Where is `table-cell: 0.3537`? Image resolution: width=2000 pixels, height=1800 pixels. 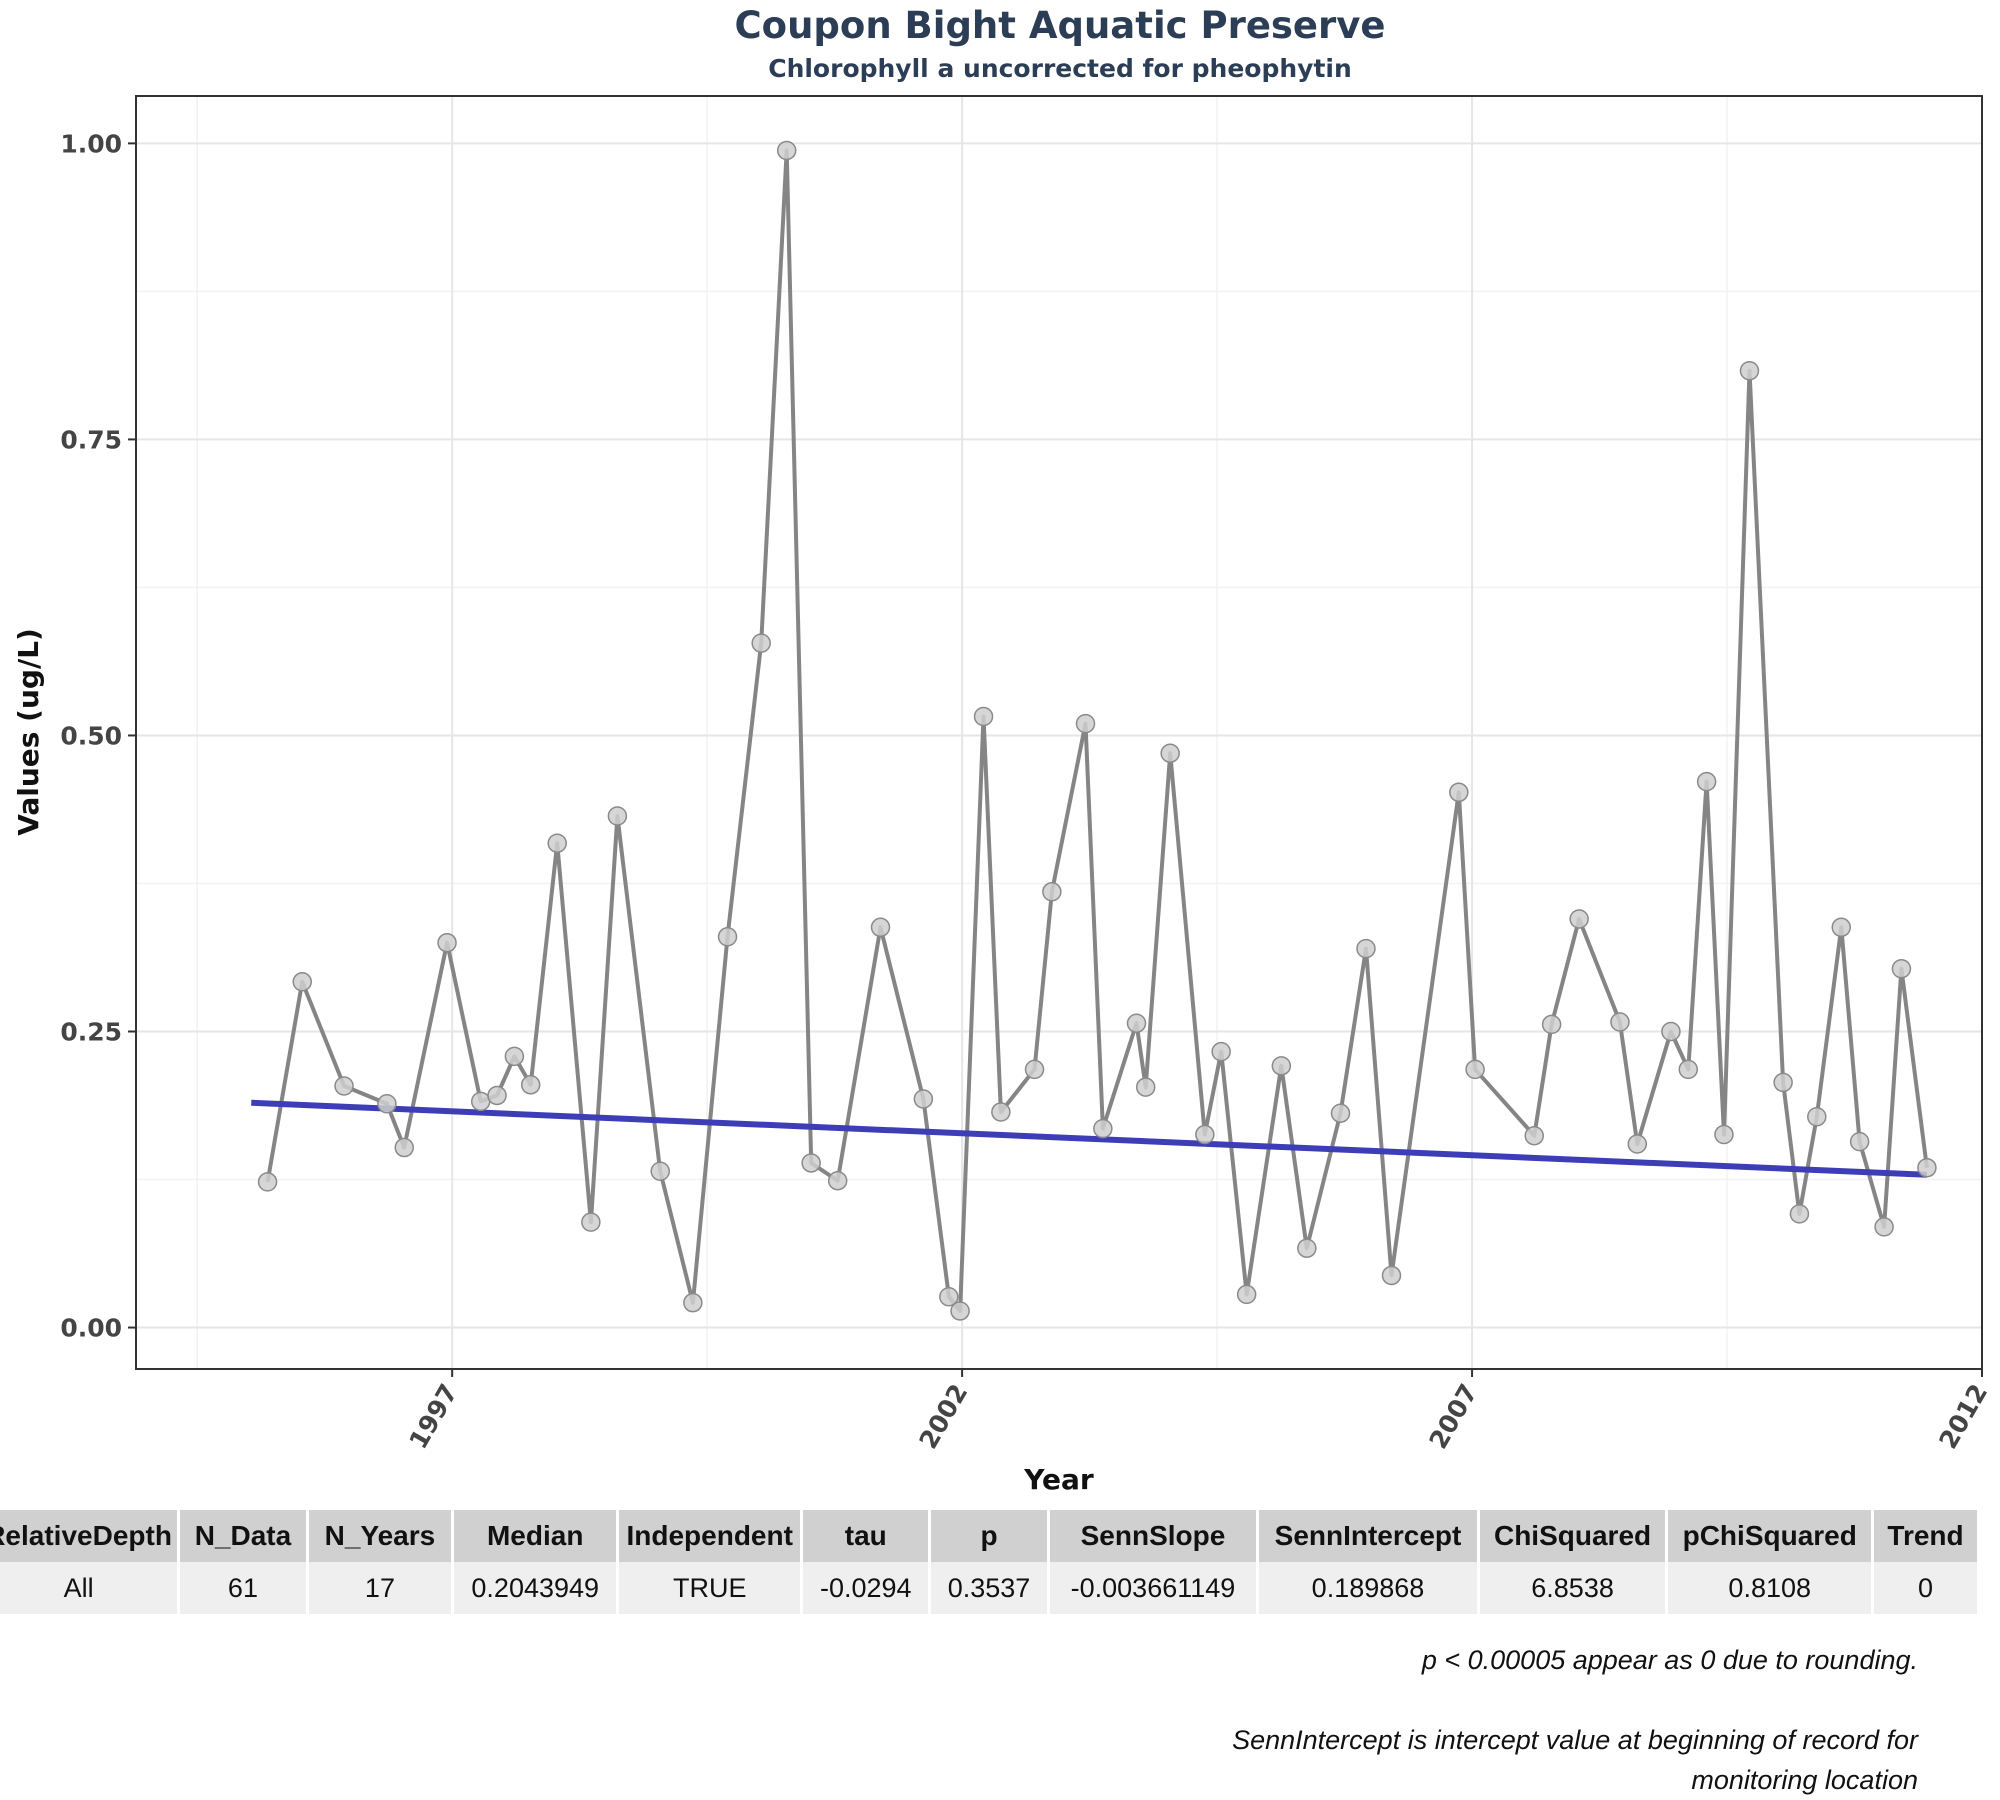
table-cell: 0.3537 is located at coordinates (989, 1588).